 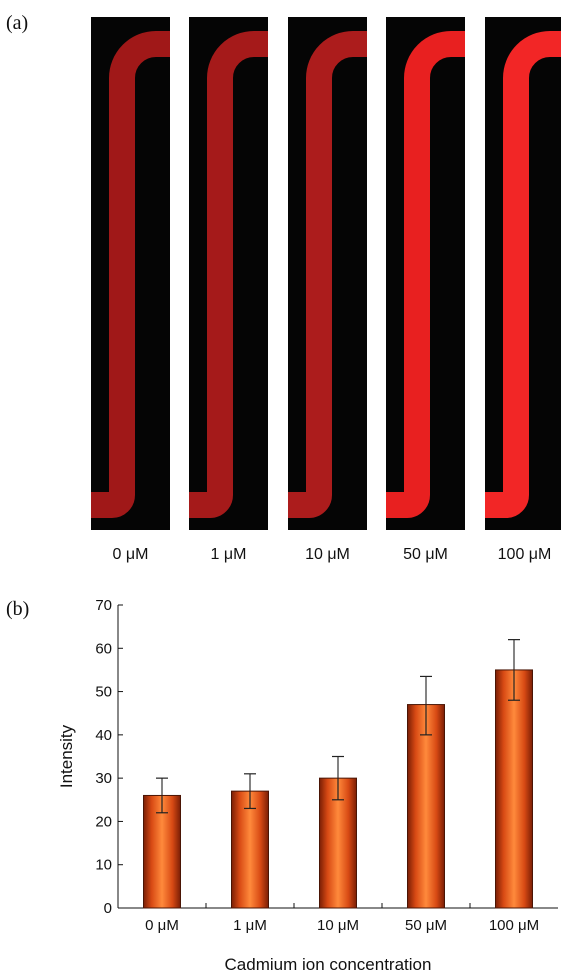 What do you see at coordinates (130, 554) in the screenshot?
I see `image-concentration-label: 0 μM` at bounding box center [130, 554].